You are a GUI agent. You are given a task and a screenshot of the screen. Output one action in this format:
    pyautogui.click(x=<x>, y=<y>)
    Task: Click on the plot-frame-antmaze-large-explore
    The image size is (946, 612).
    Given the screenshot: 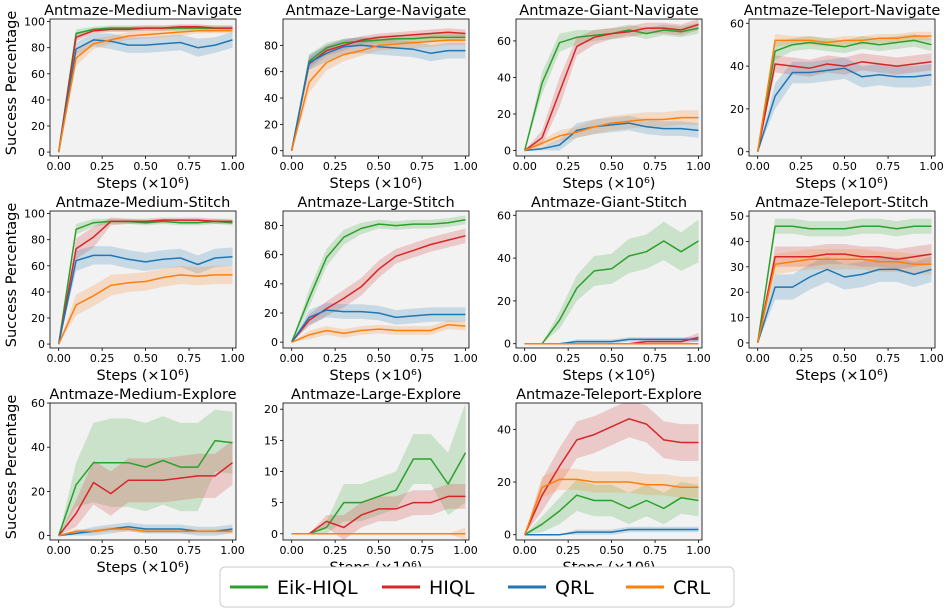 What is the action you would take?
    pyautogui.click(x=376, y=471)
    